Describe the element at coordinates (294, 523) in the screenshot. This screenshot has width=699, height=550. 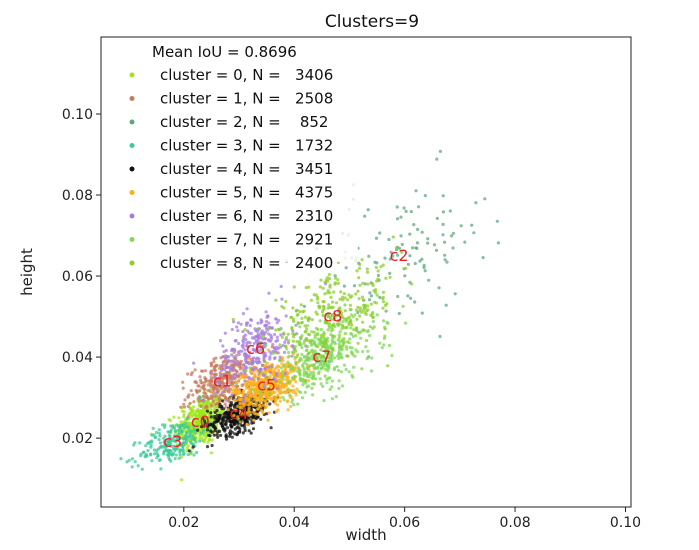
I see `x-tick-label: 0.04` at that location.